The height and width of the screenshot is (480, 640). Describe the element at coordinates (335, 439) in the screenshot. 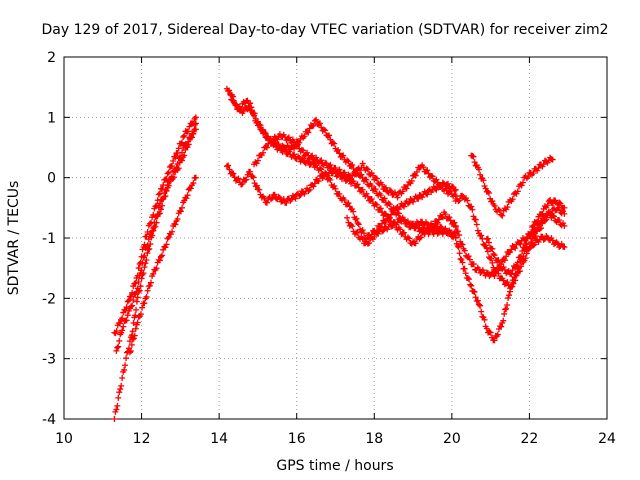

I see `x-tick-labels: 10 12 14 16 18 20 22 24` at that location.